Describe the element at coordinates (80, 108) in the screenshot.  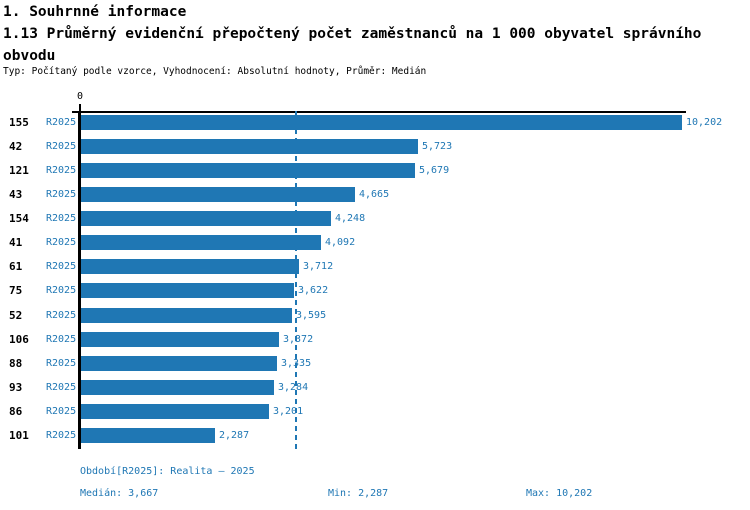
I see `x-axis-tick-mark` at that location.